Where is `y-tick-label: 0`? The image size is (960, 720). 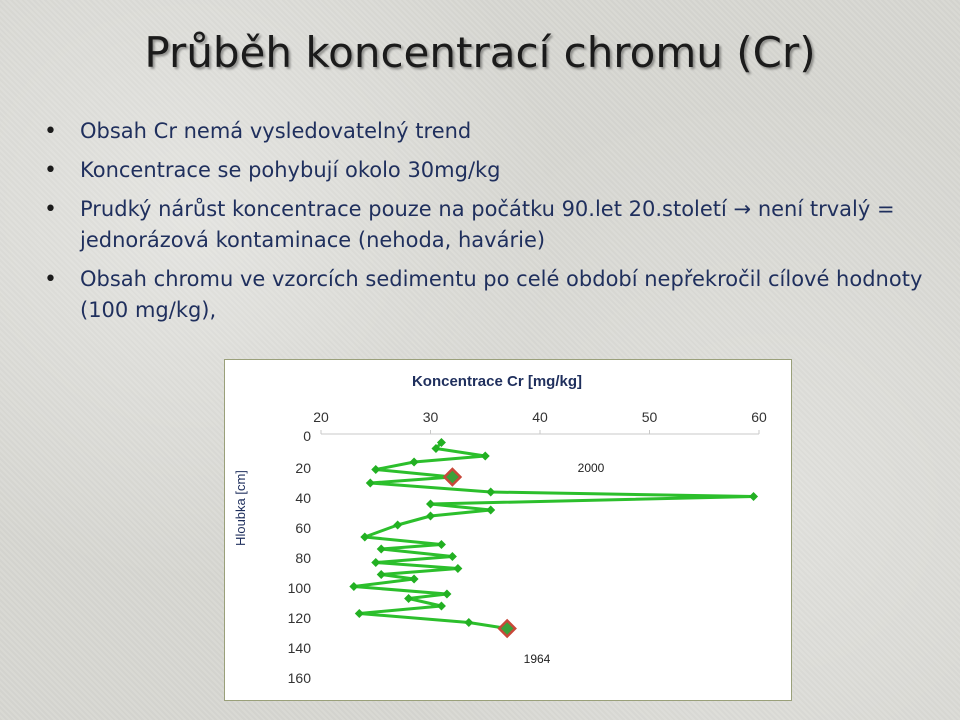 y-tick-label: 0 is located at coordinates (307, 436).